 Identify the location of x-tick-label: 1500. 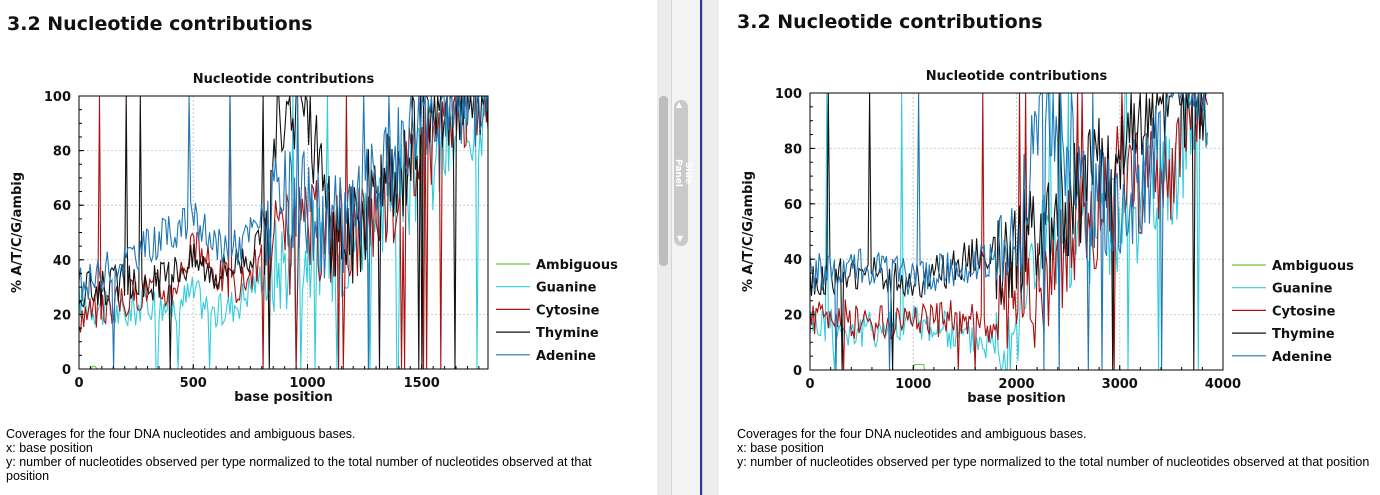
(422, 383).